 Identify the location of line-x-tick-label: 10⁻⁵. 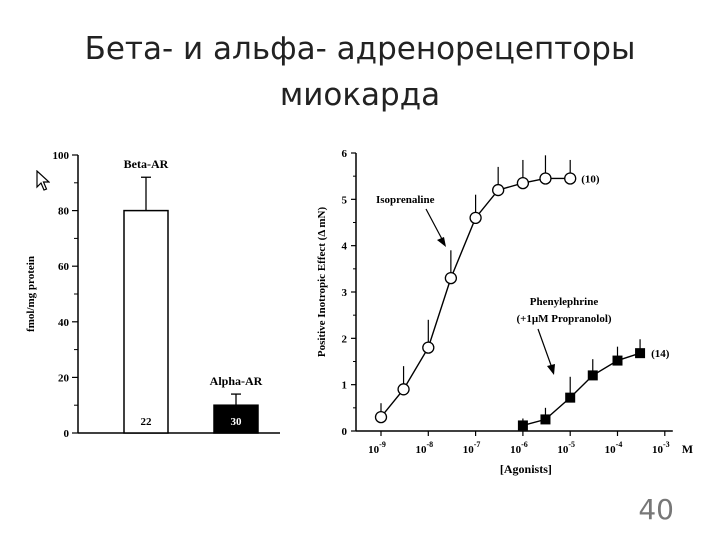
(566, 448).